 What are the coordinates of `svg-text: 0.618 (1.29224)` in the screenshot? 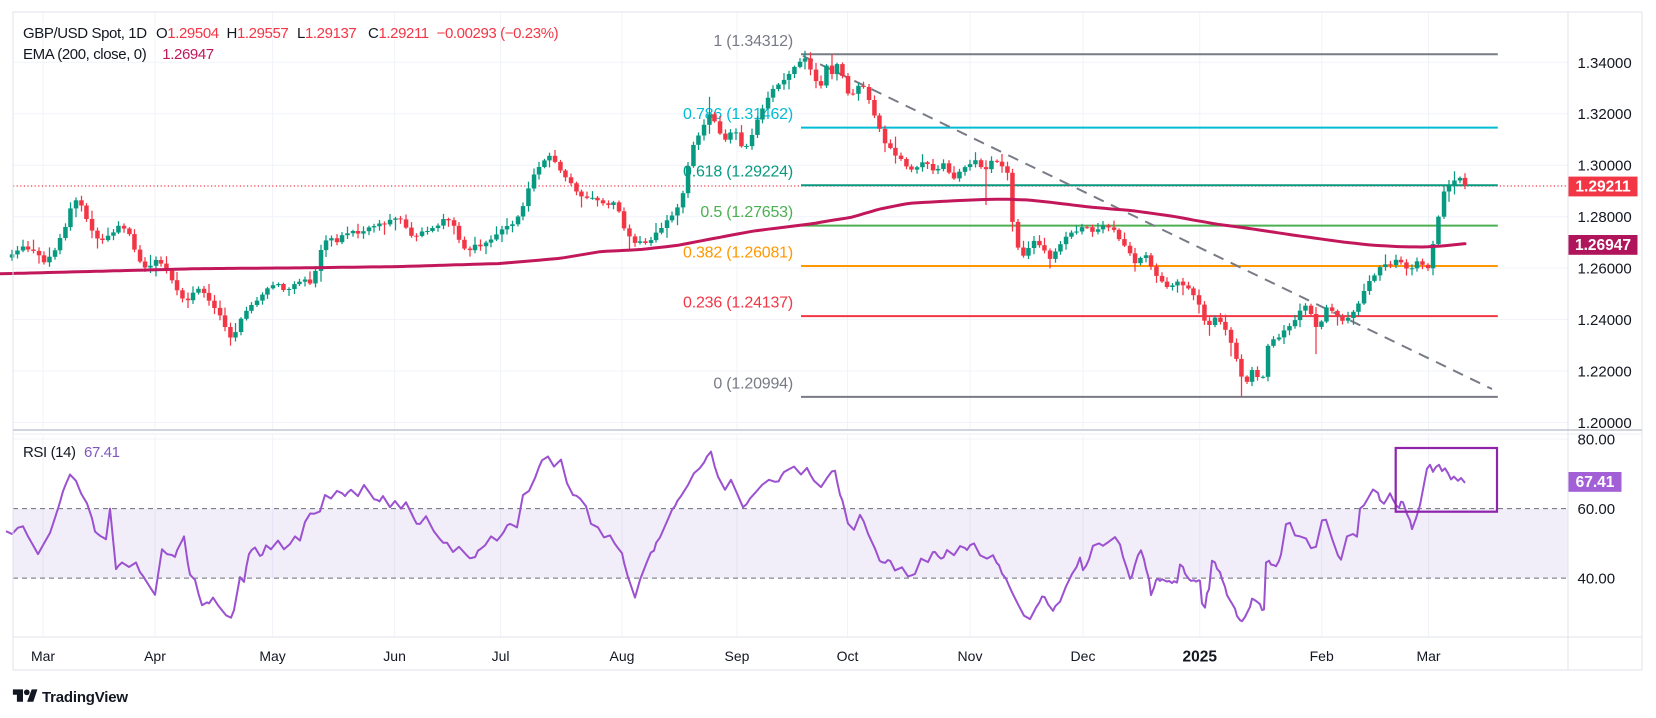 It's located at (738, 172).